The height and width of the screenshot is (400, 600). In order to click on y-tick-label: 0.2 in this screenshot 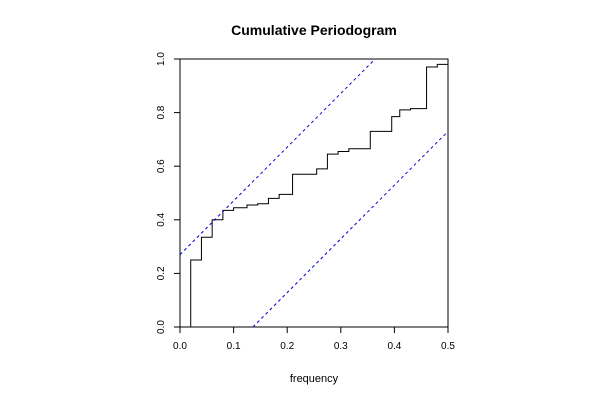, I will do `click(161, 273)`.